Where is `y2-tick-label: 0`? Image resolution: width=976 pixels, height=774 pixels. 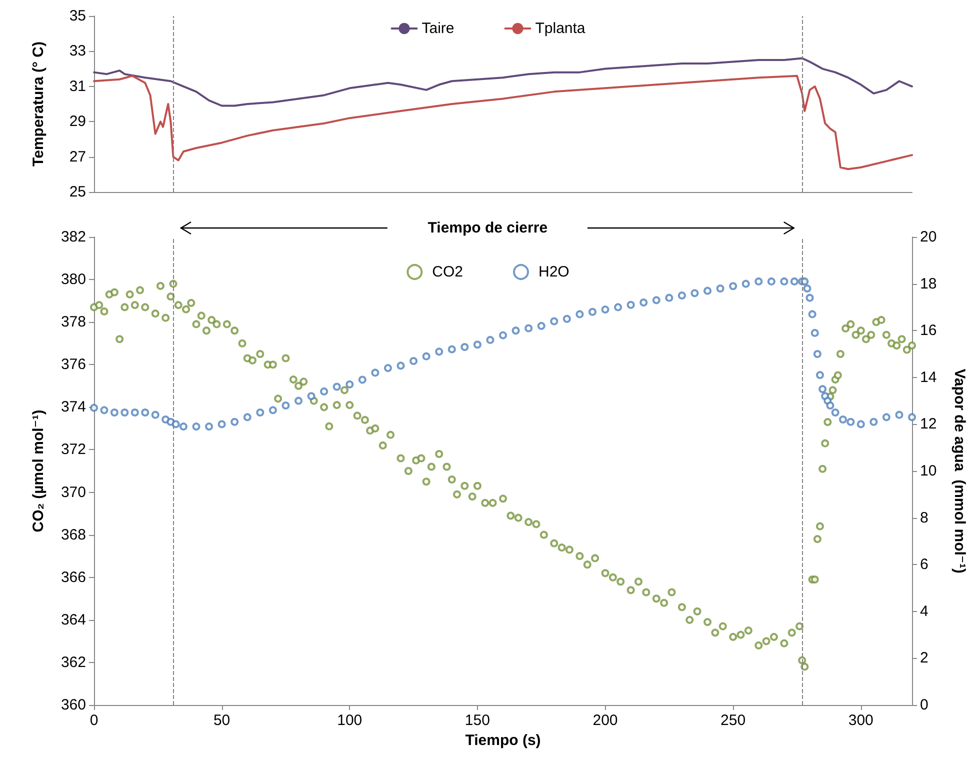 y2-tick-label: 0 is located at coordinates (924, 705).